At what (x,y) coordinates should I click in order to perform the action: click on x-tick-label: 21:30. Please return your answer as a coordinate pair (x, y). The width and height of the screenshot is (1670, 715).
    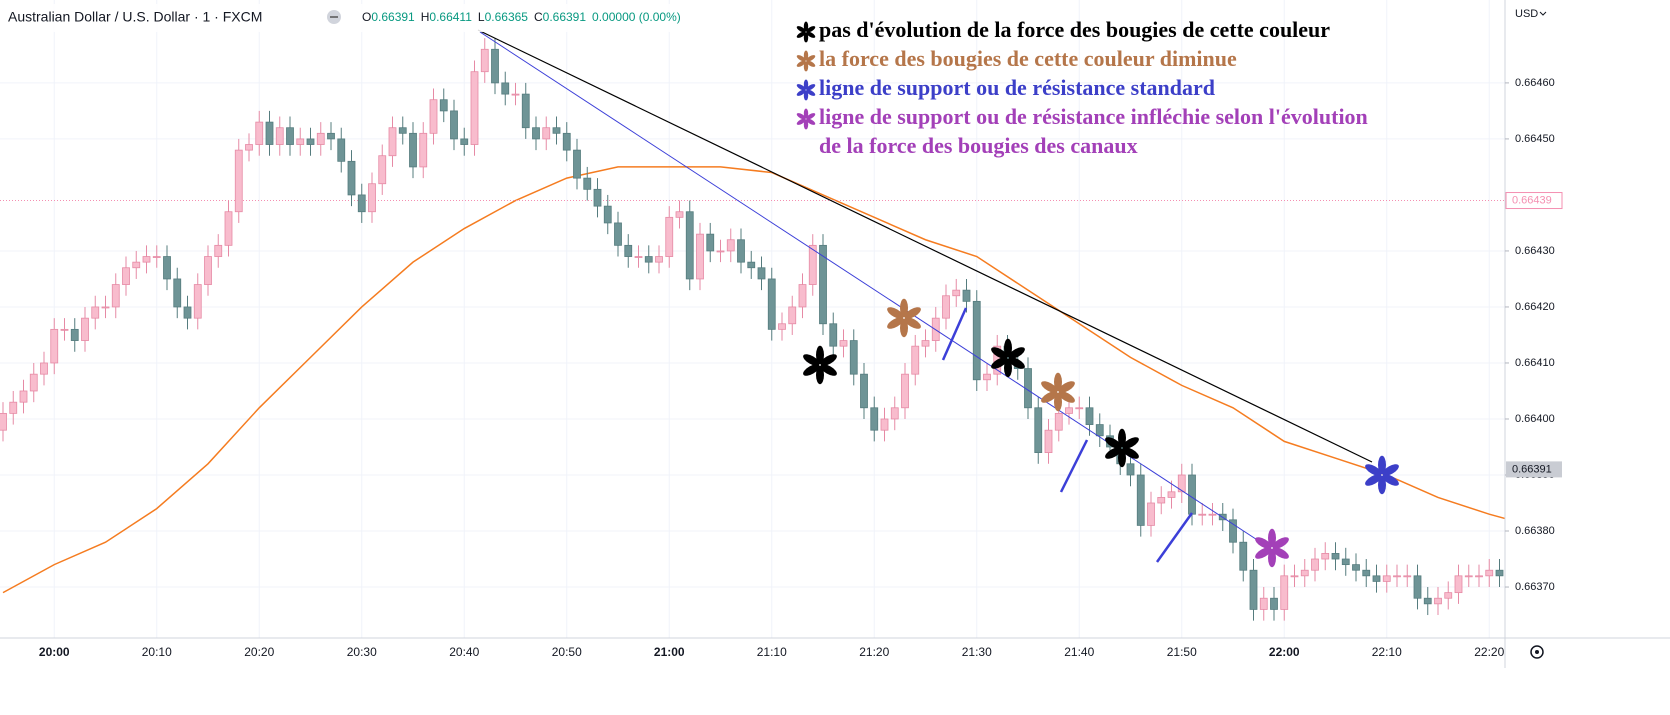
    Looking at the image, I should click on (977, 652).